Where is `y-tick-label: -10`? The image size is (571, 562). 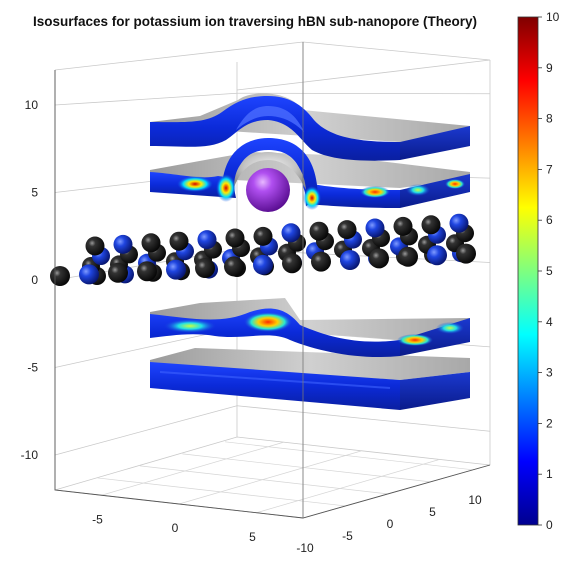
y-tick-label: -10 is located at coordinates (305, 548).